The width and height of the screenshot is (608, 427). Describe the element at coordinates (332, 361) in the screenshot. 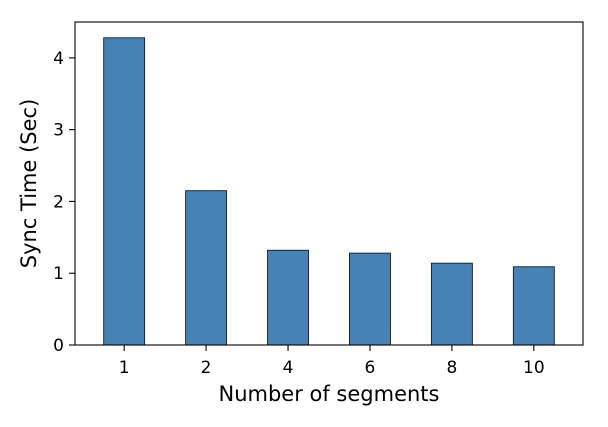

I see `x-ticks: 1 2 4 6 8 10` at that location.